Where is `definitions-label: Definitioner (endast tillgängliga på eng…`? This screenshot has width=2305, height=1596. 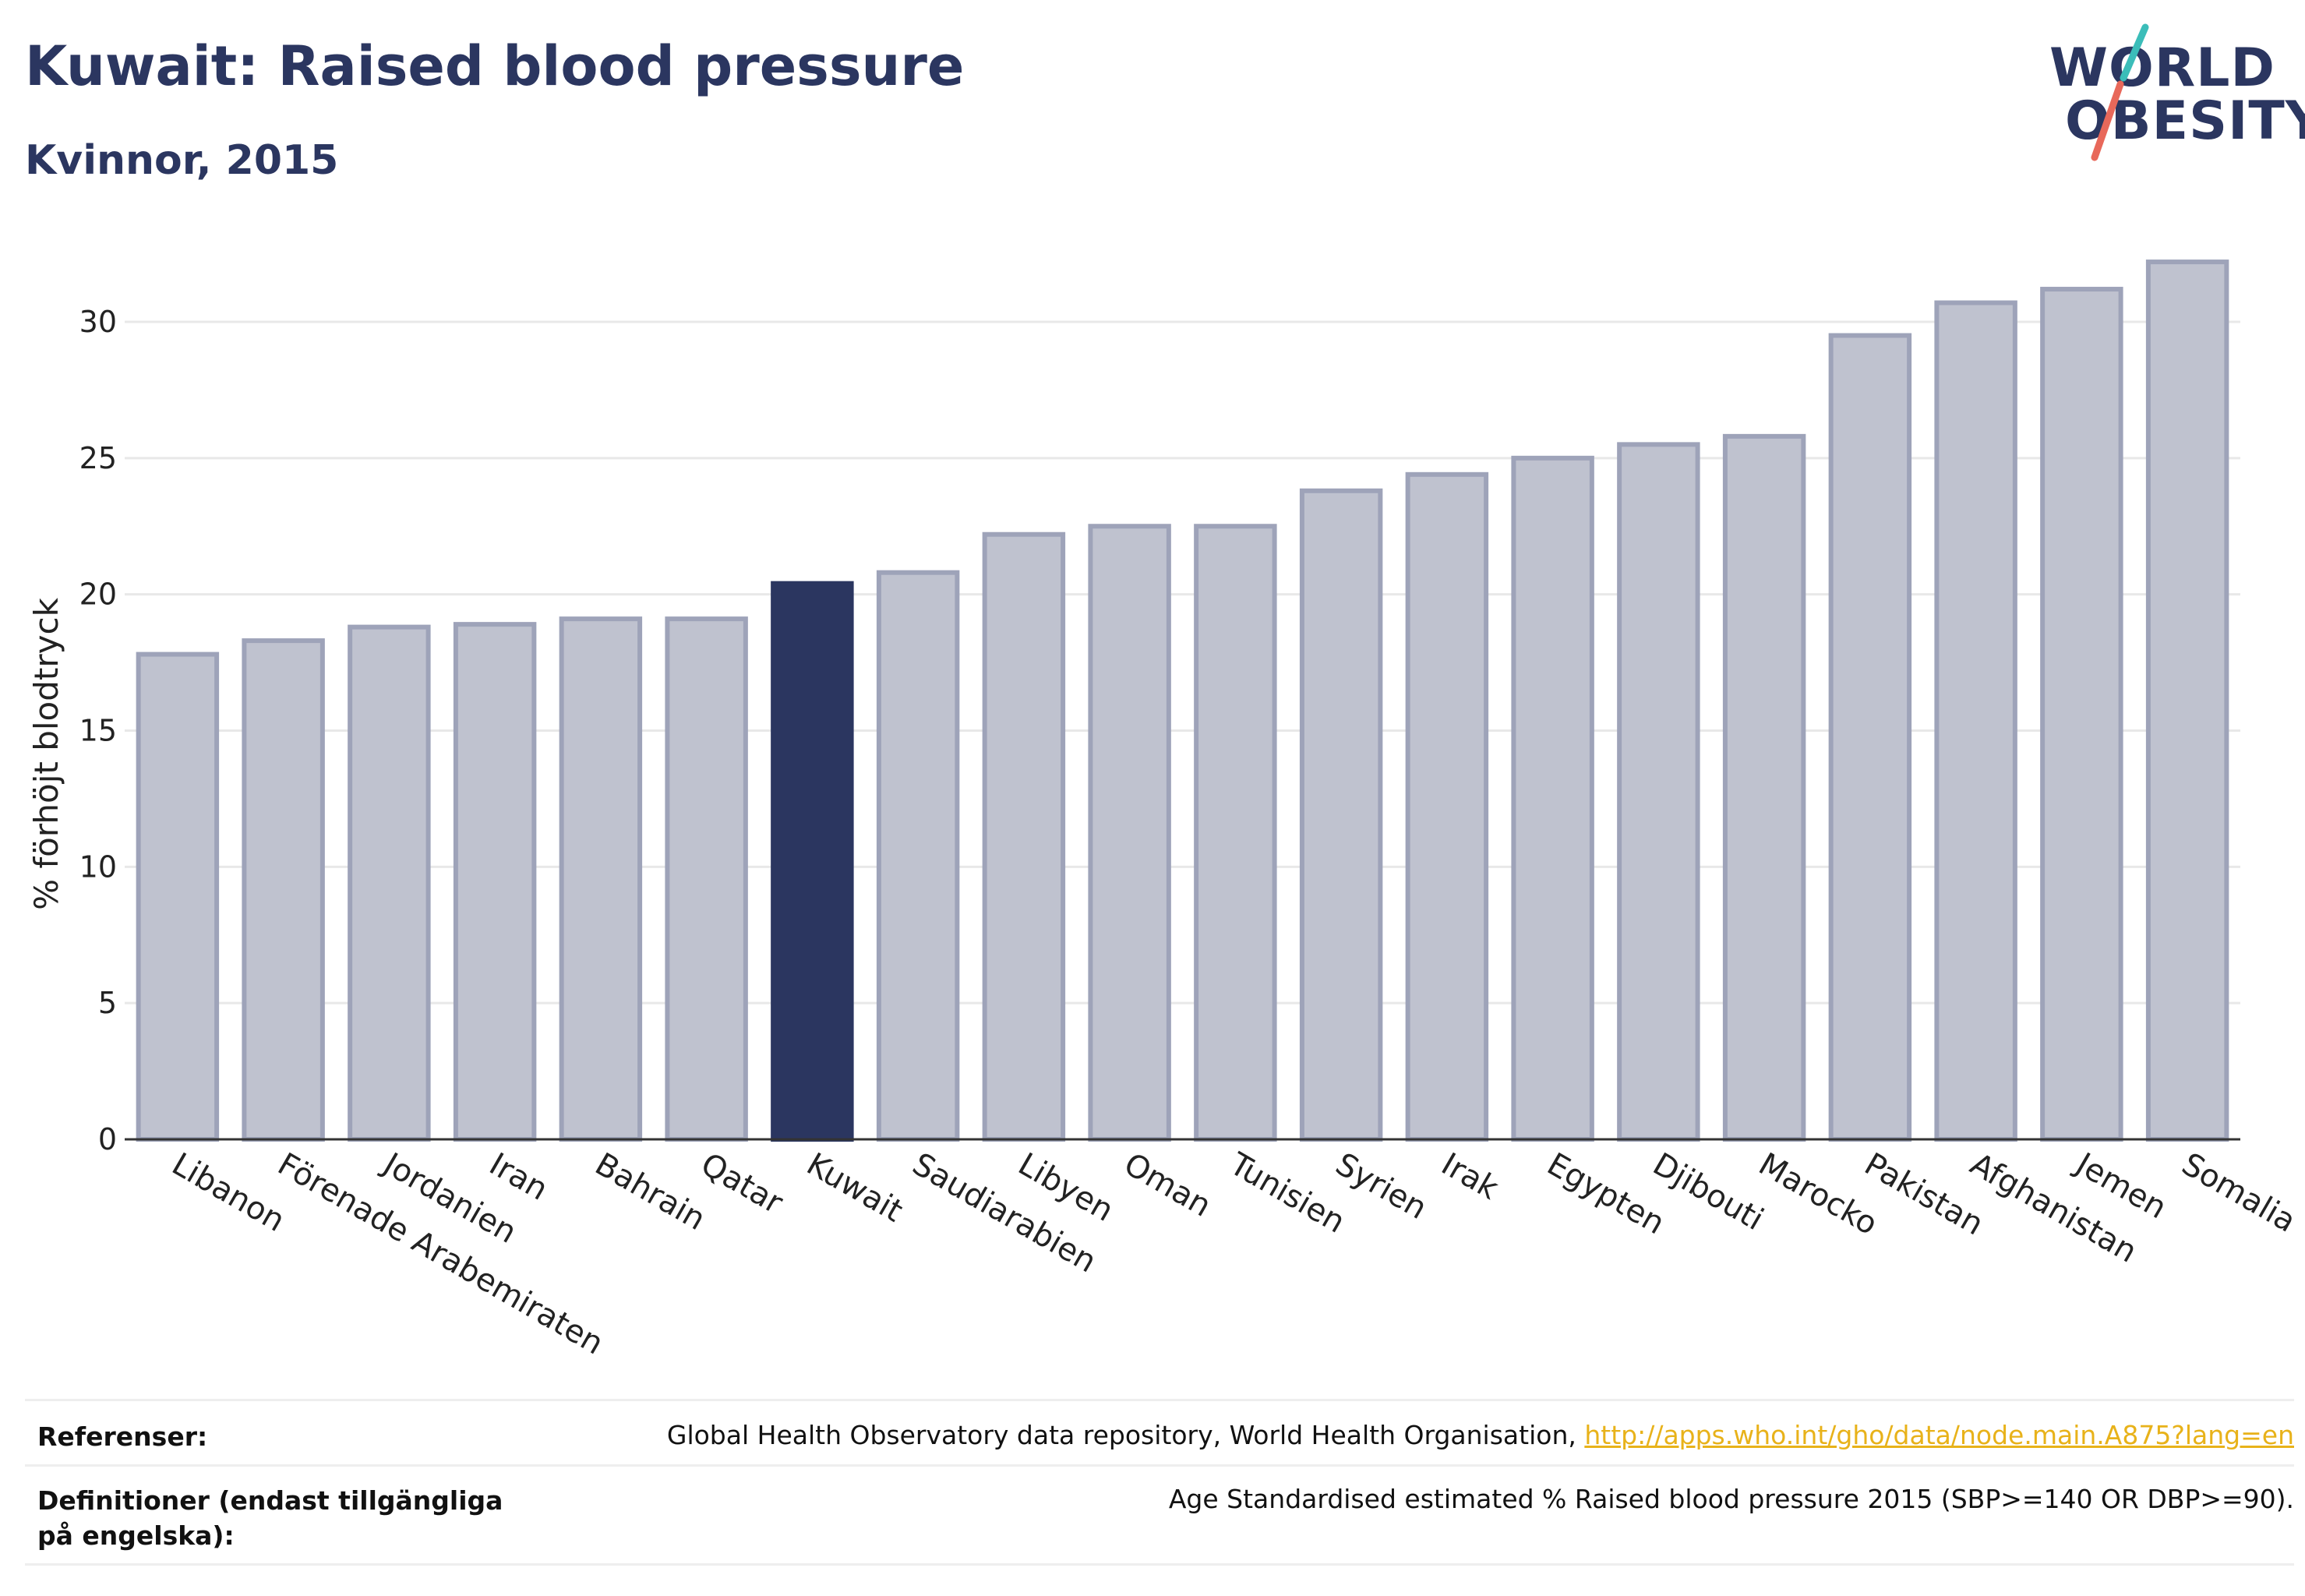
definitions-label: Definitioner (endast tillgängliga på eng… is located at coordinates (270, 1518).